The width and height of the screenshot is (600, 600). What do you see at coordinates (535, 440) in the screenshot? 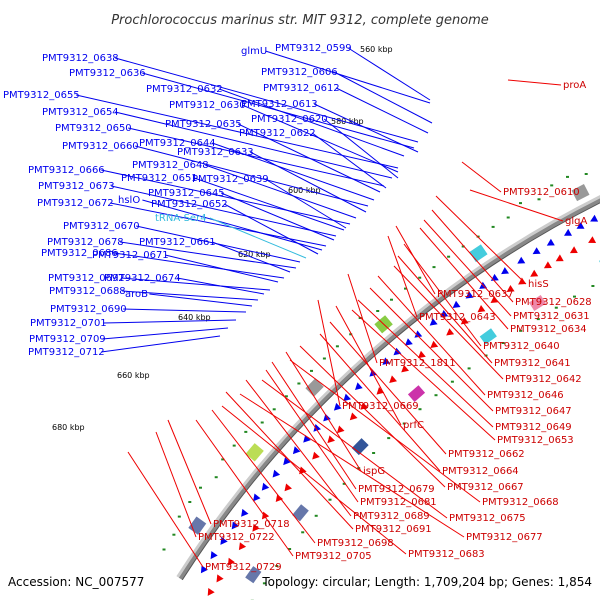
I see `gene-label: PMT9312_0653` at bounding box center [535, 440].